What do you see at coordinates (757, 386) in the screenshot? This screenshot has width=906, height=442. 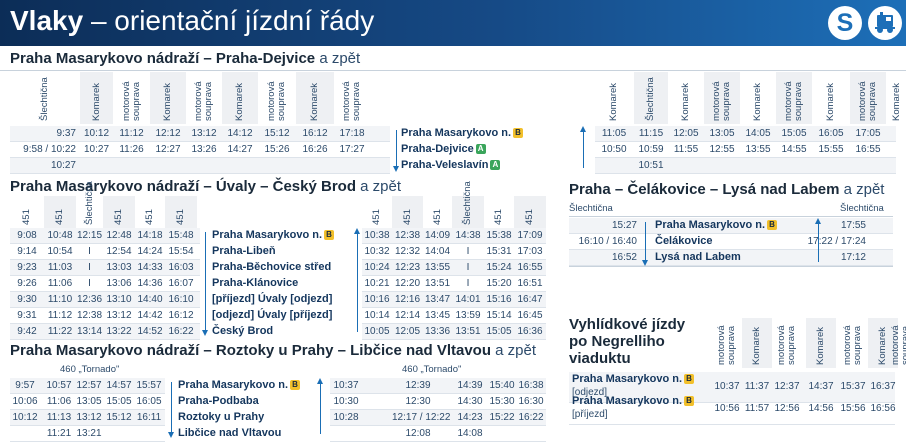 I see `time-cell: 11:37` at bounding box center [757, 386].